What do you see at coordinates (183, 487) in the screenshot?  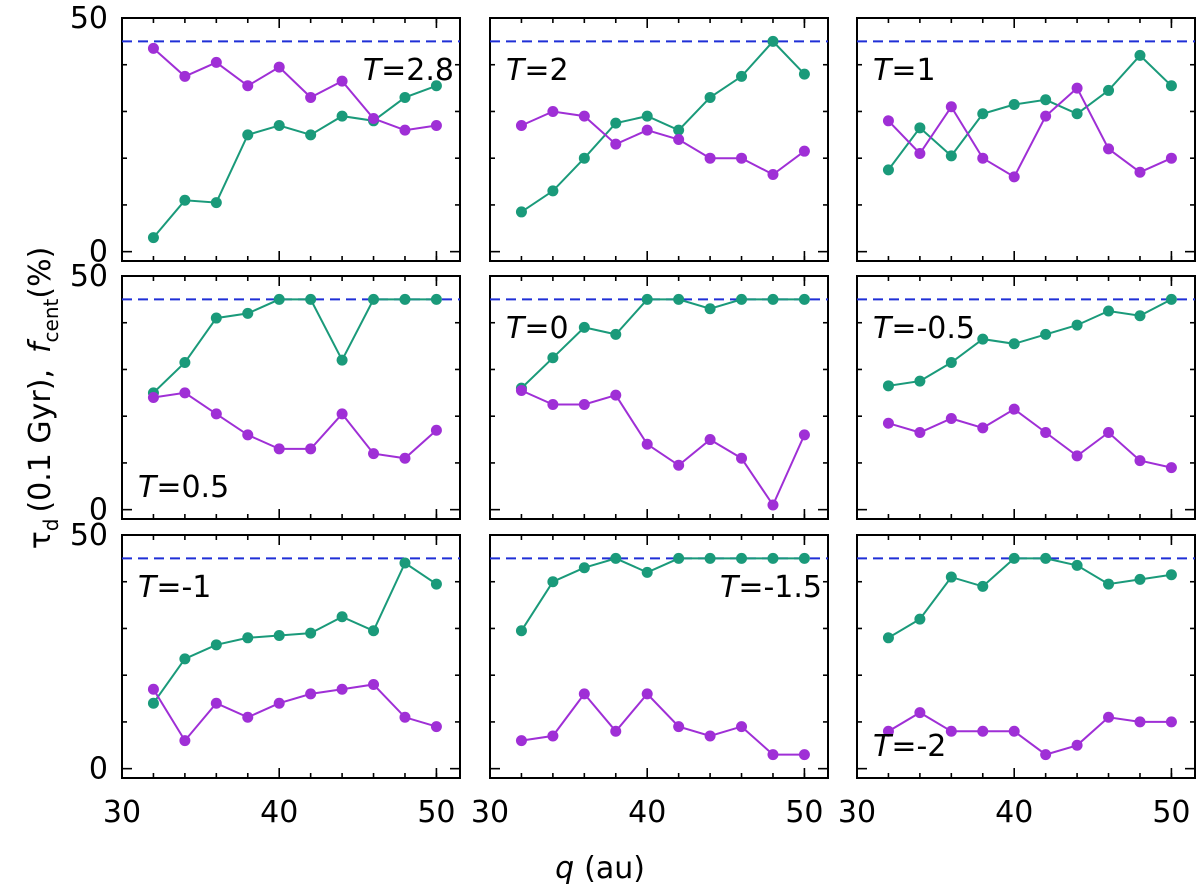 I see `panel-label: T=0.5` at bounding box center [183, 487].